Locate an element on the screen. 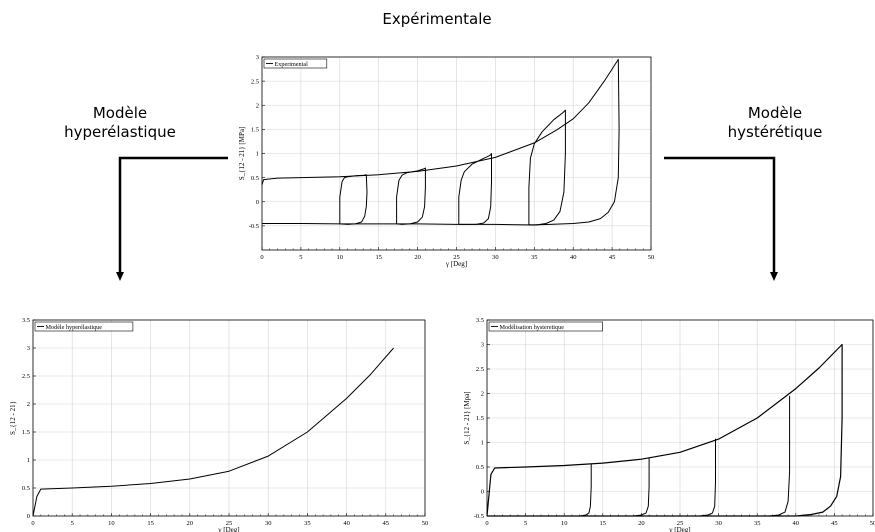  right-connector-arrow is located at coordinates (721, 218).